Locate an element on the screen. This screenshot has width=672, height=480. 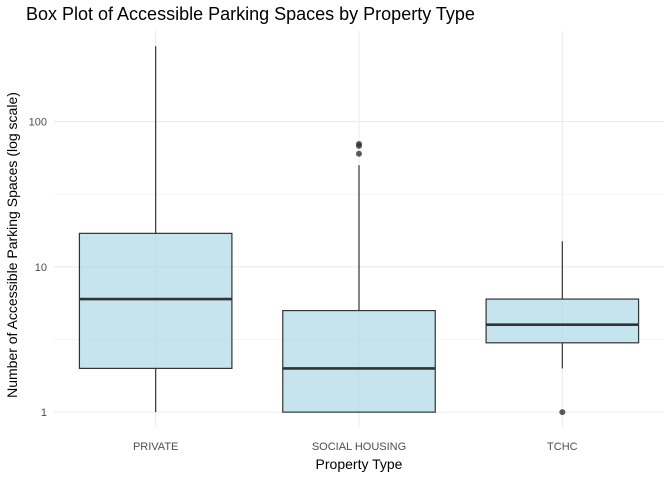
box-tchc is located at coordinates (562, 328).